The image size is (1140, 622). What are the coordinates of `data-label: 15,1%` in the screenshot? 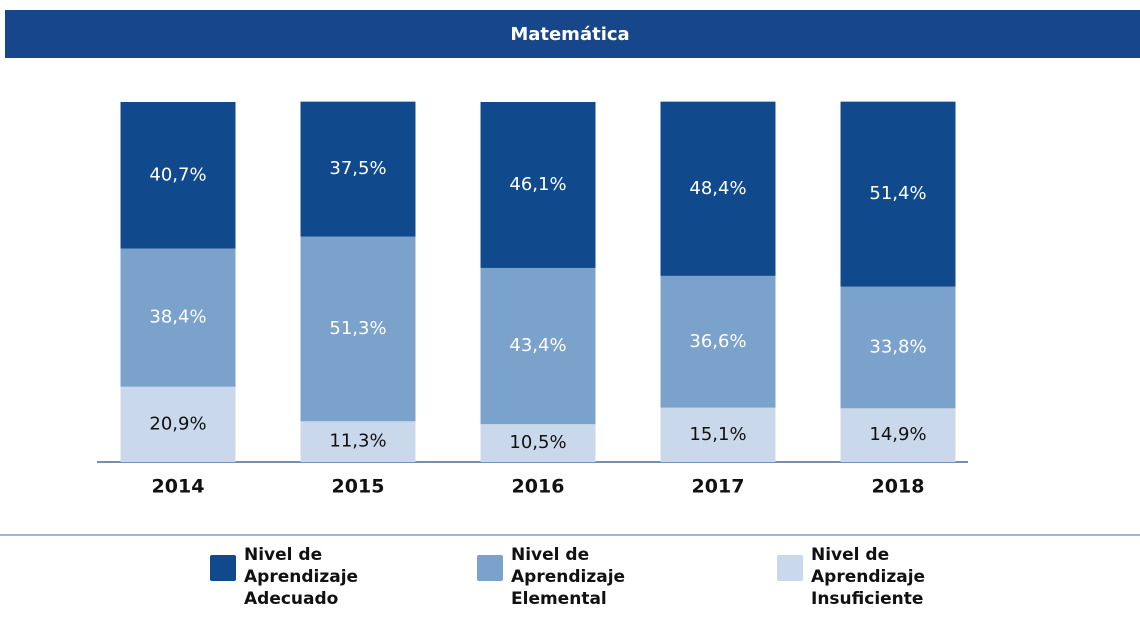 It's located at (717, 434).